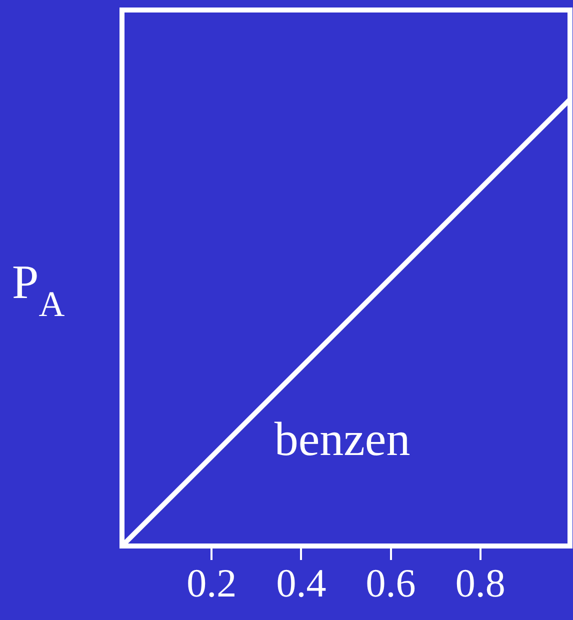  I want to click on x-tick-label: 0.2, so click(211, 583).